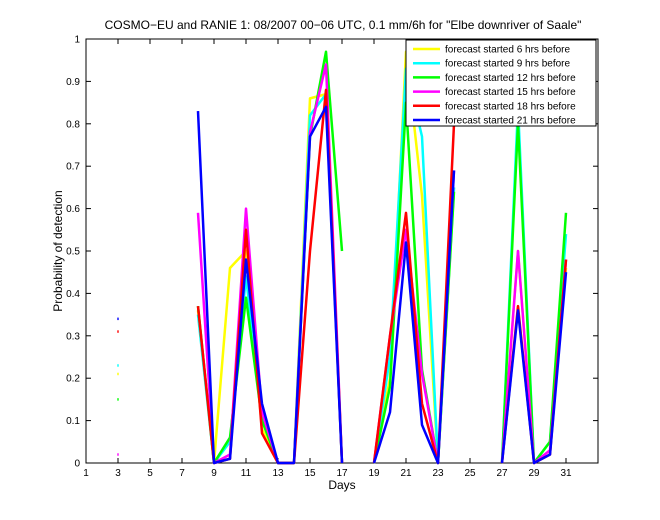 The height and width of the screenshot is (520, 660). What do you see at coordinates (58, 250) in the screenshot?
I see `y-axis-label: Probability of detection` at bounding box center [58, 250].